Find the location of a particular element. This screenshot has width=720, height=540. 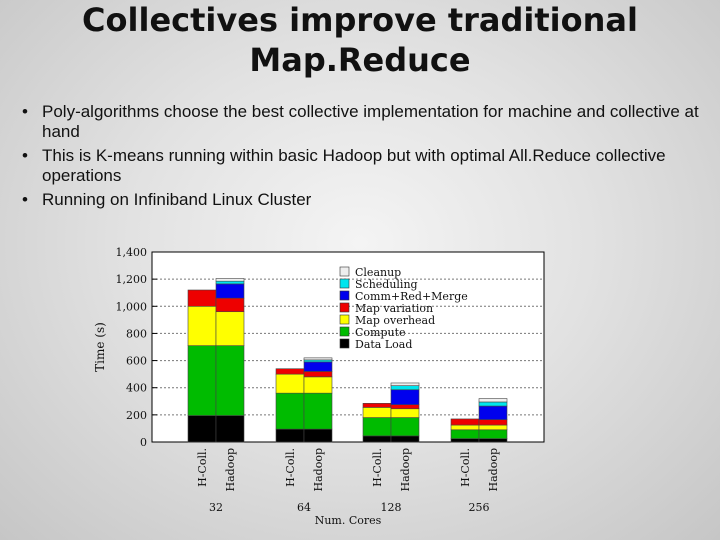

group-label: 256 is located at coordinates (479, 507).